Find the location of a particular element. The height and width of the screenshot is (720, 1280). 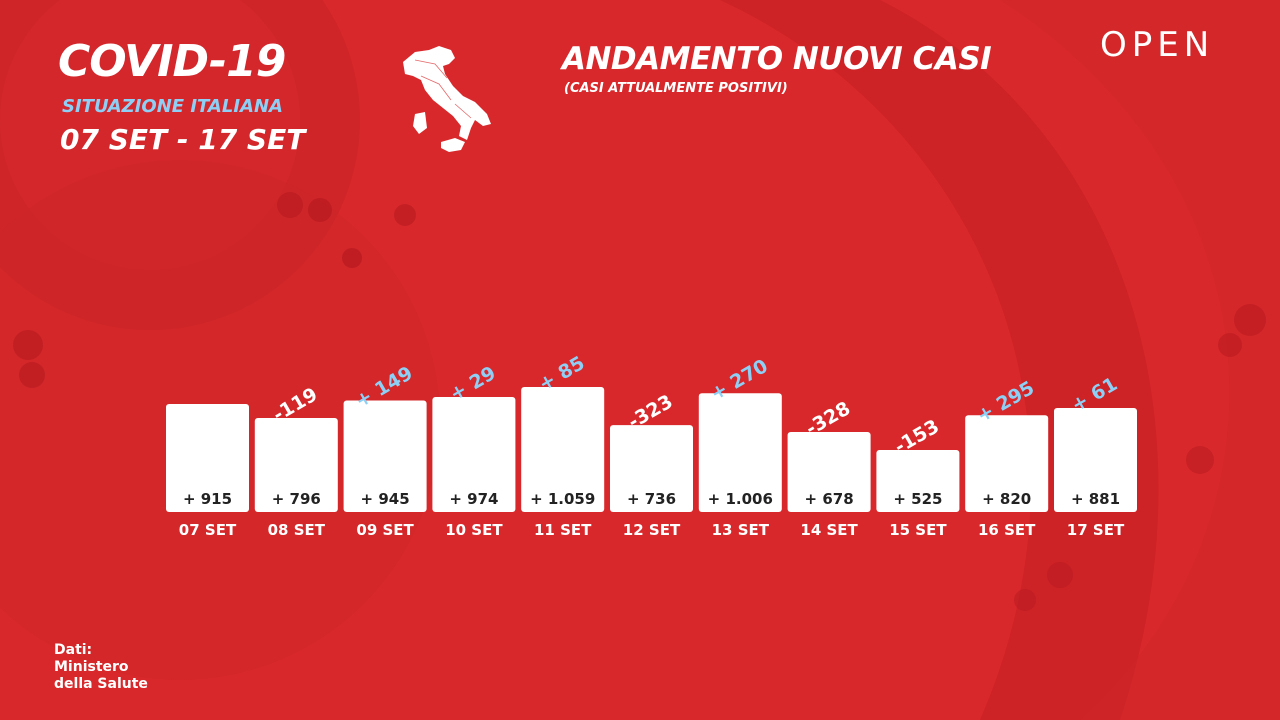

category-label: 07 SET is located at coordinates (208, 530).